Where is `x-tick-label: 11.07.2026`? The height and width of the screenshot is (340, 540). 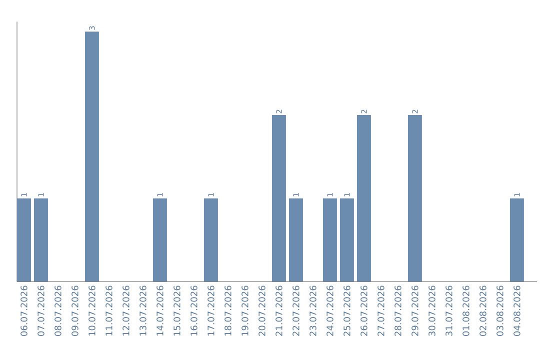
x-tick-label: 11.07.2026 is located at coordinates (109, 311).